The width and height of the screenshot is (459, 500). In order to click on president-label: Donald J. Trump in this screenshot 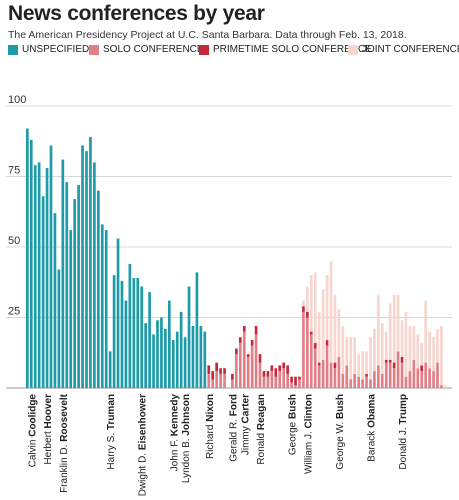, I will do `click(403, 432)`.